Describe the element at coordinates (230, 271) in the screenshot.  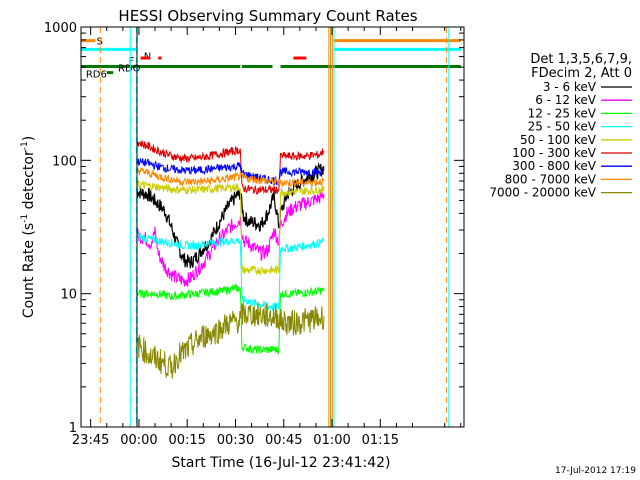
I see `series-line-25-50-kev` at that location.